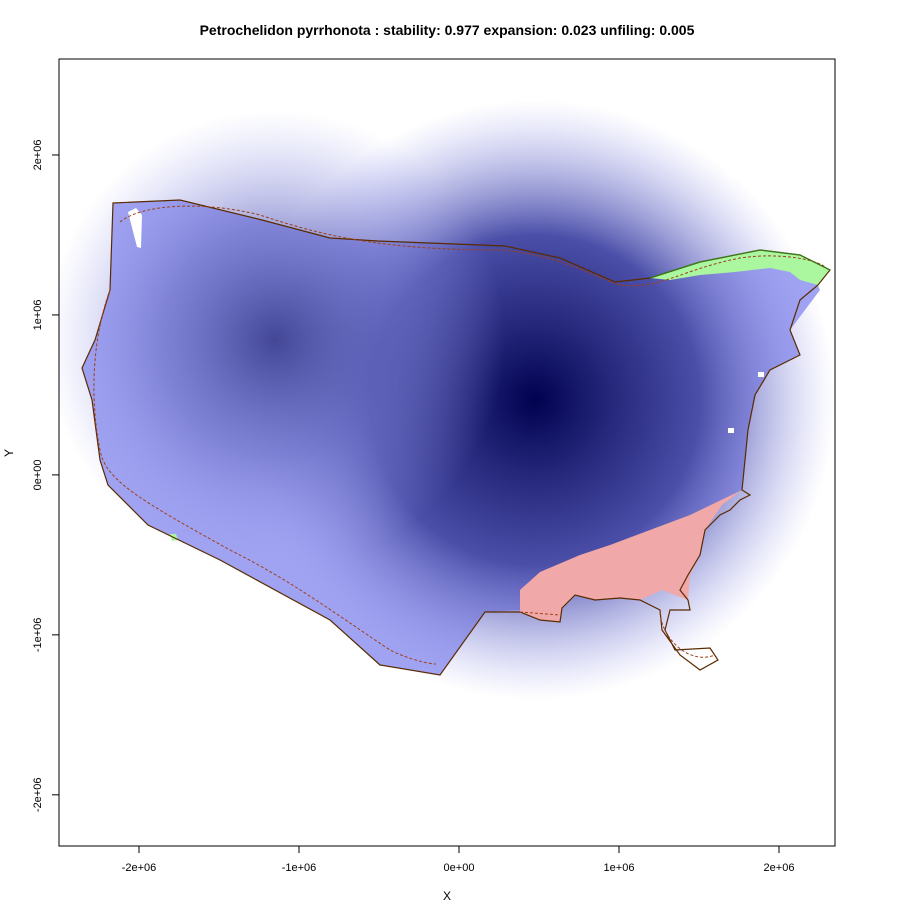 The image size is (920, 920). What do you see at coordinates (740, 264) in the screenshot?
I see `invaded-range-outline` at bounding box center [740, 264].